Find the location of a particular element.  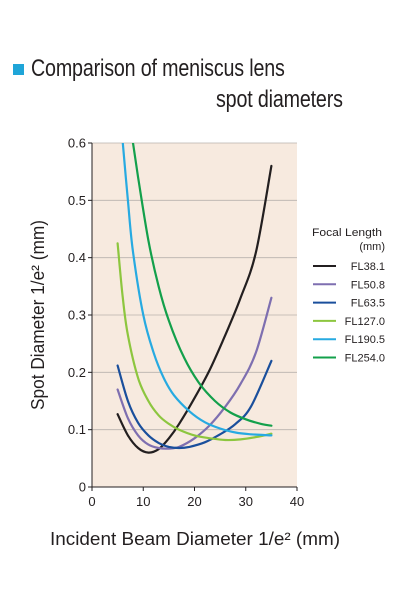

x-tick-label: 20 is located at coordinates (194, 501).